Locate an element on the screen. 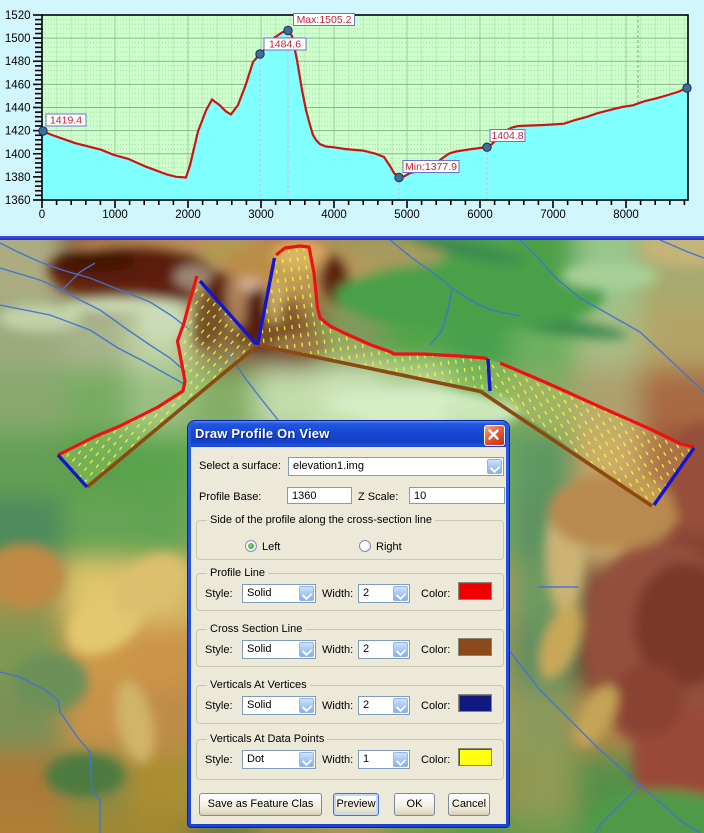 This screenshot has width=704, height=833. svg-text: 1484.6 is located at coordinates (285, 45).